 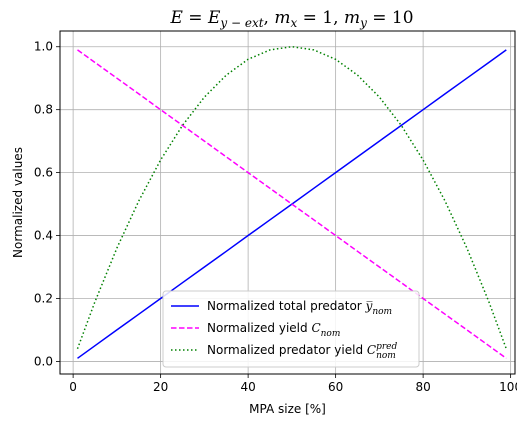 I want to click on title-mx-value: = 1,, so click(x=320, y=18).